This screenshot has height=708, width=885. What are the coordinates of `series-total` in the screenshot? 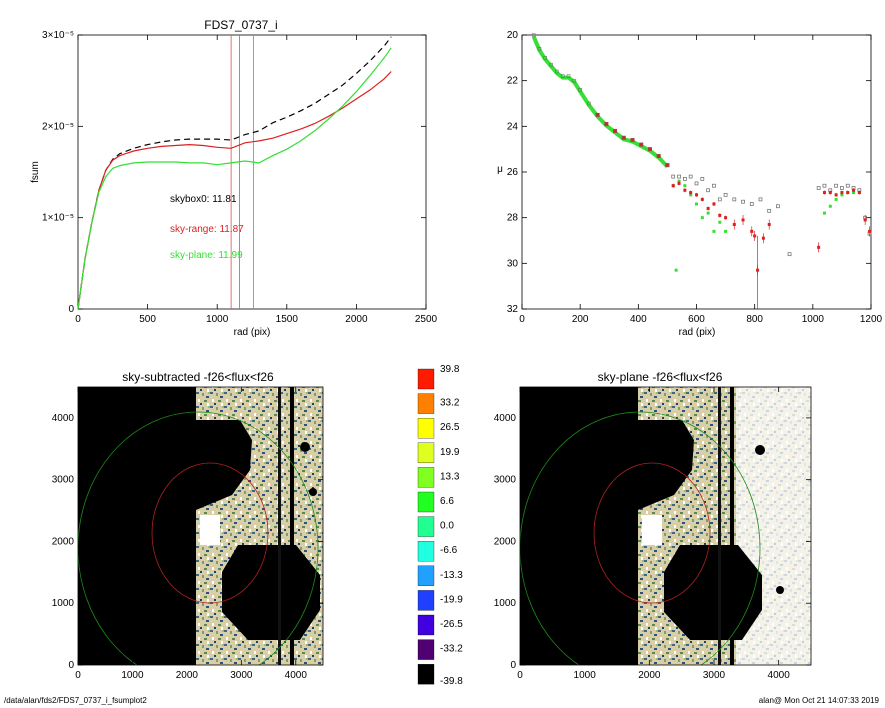 It's located at (234, 173).